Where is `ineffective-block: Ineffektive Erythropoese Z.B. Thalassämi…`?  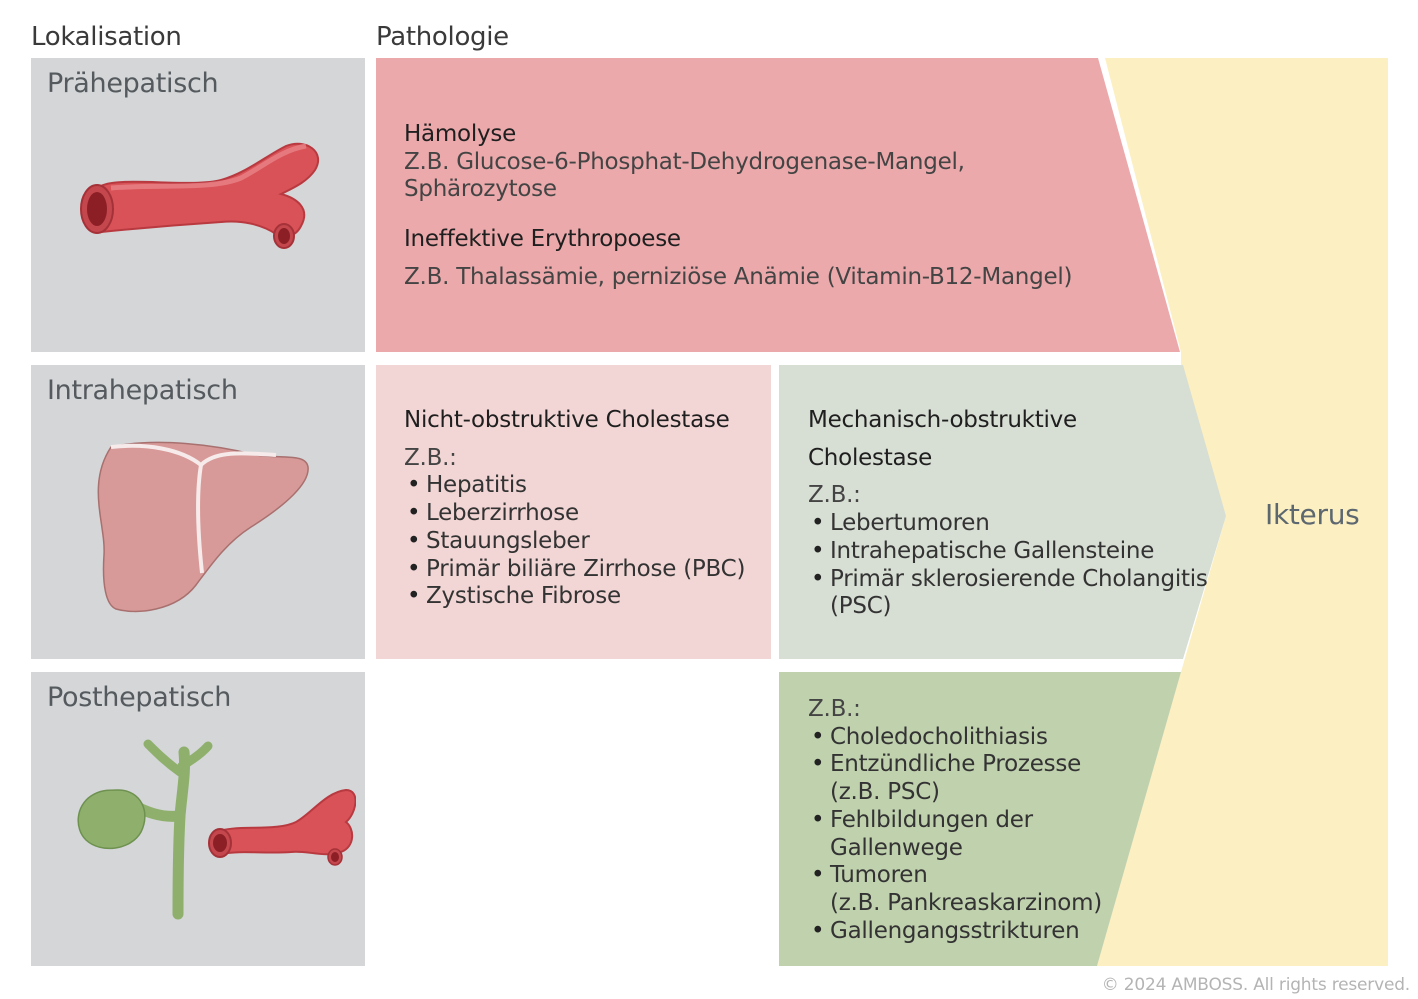 ineffective-block: Ineffektive Erythropoese Z.B. Thalassämi… is located at coordinates (738, 258).